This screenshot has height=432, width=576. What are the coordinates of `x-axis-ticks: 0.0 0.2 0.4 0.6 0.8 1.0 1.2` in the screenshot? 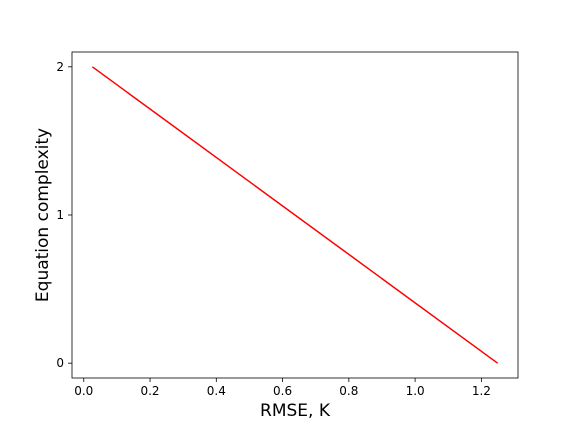 It's located at (282, 388).